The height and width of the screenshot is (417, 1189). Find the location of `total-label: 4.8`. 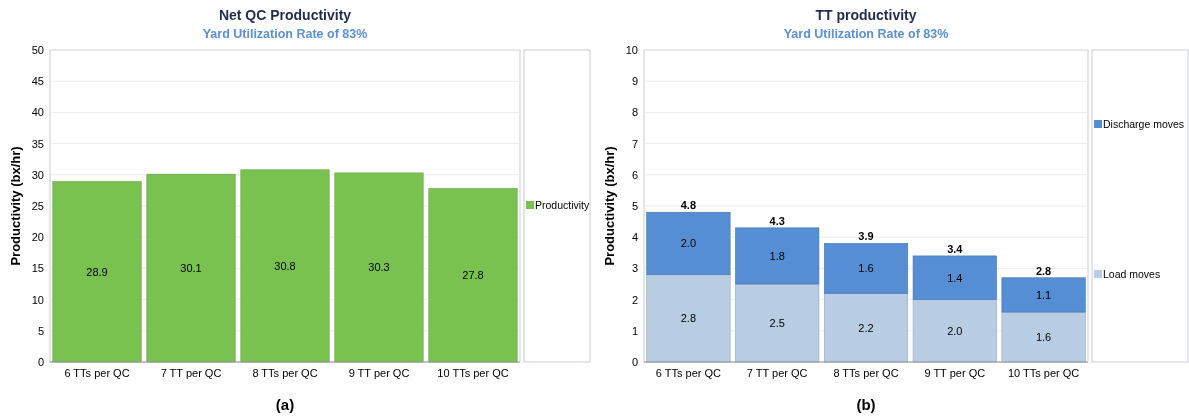

total-label: 4.8 is located at coordinates (688, 205).